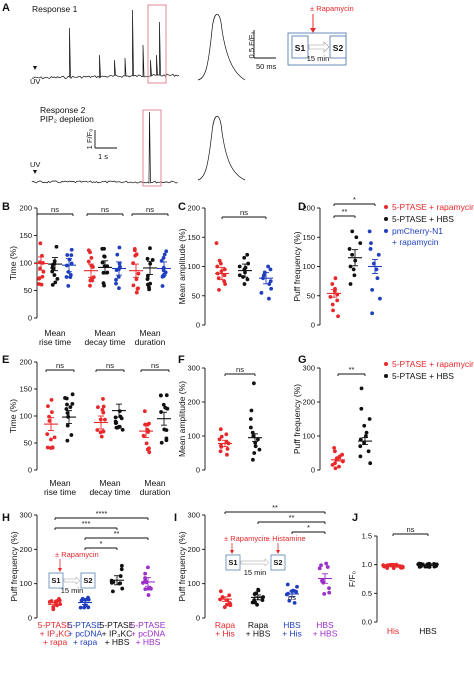  What do you see at coordinates (25, 549) in the screenshot?
I see `panel-h-y-tick-label: 200` at bounding box center [25, 549].